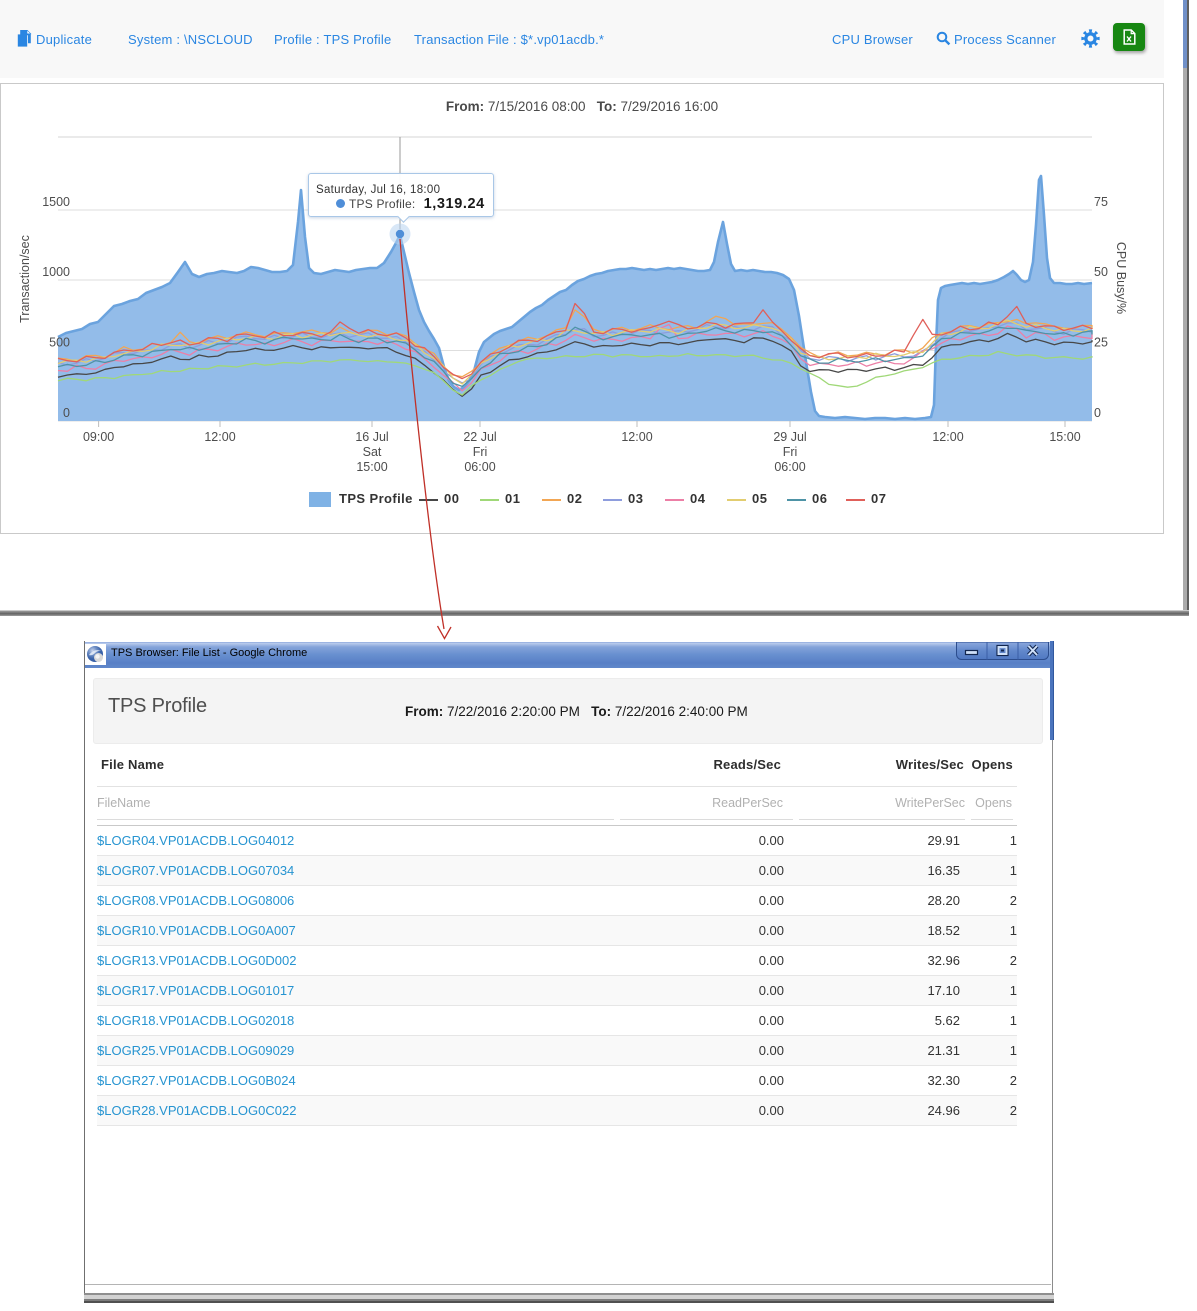 This screenshot has height=1311, width=1197. I want to click on svg-text: 50, so click(1101, 272).